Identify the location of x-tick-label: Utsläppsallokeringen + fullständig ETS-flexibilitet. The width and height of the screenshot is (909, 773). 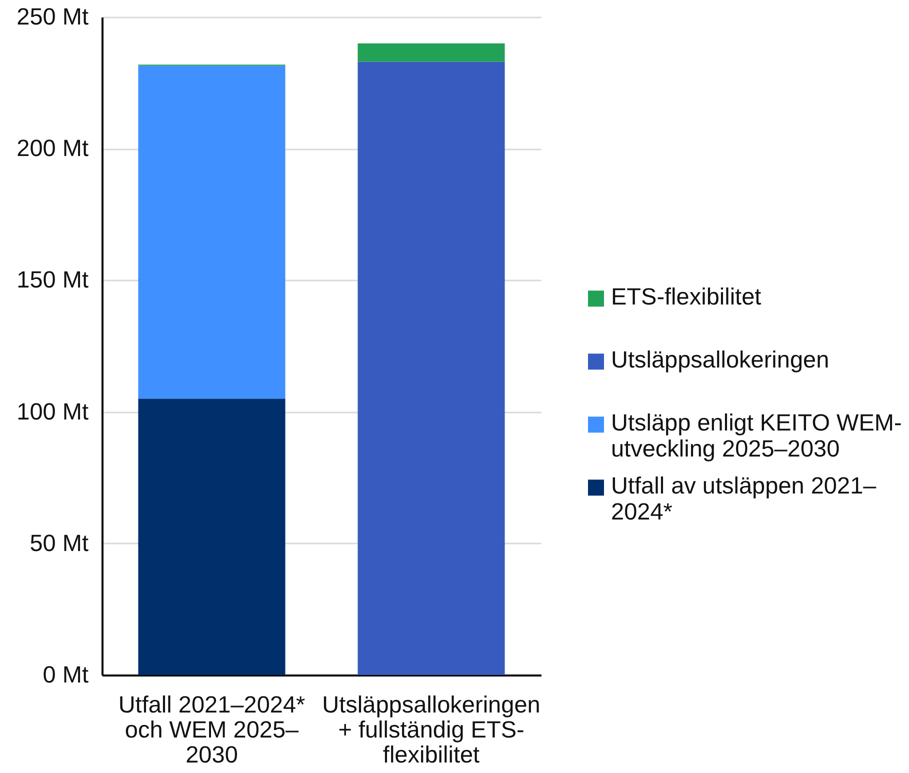
(431, 730).